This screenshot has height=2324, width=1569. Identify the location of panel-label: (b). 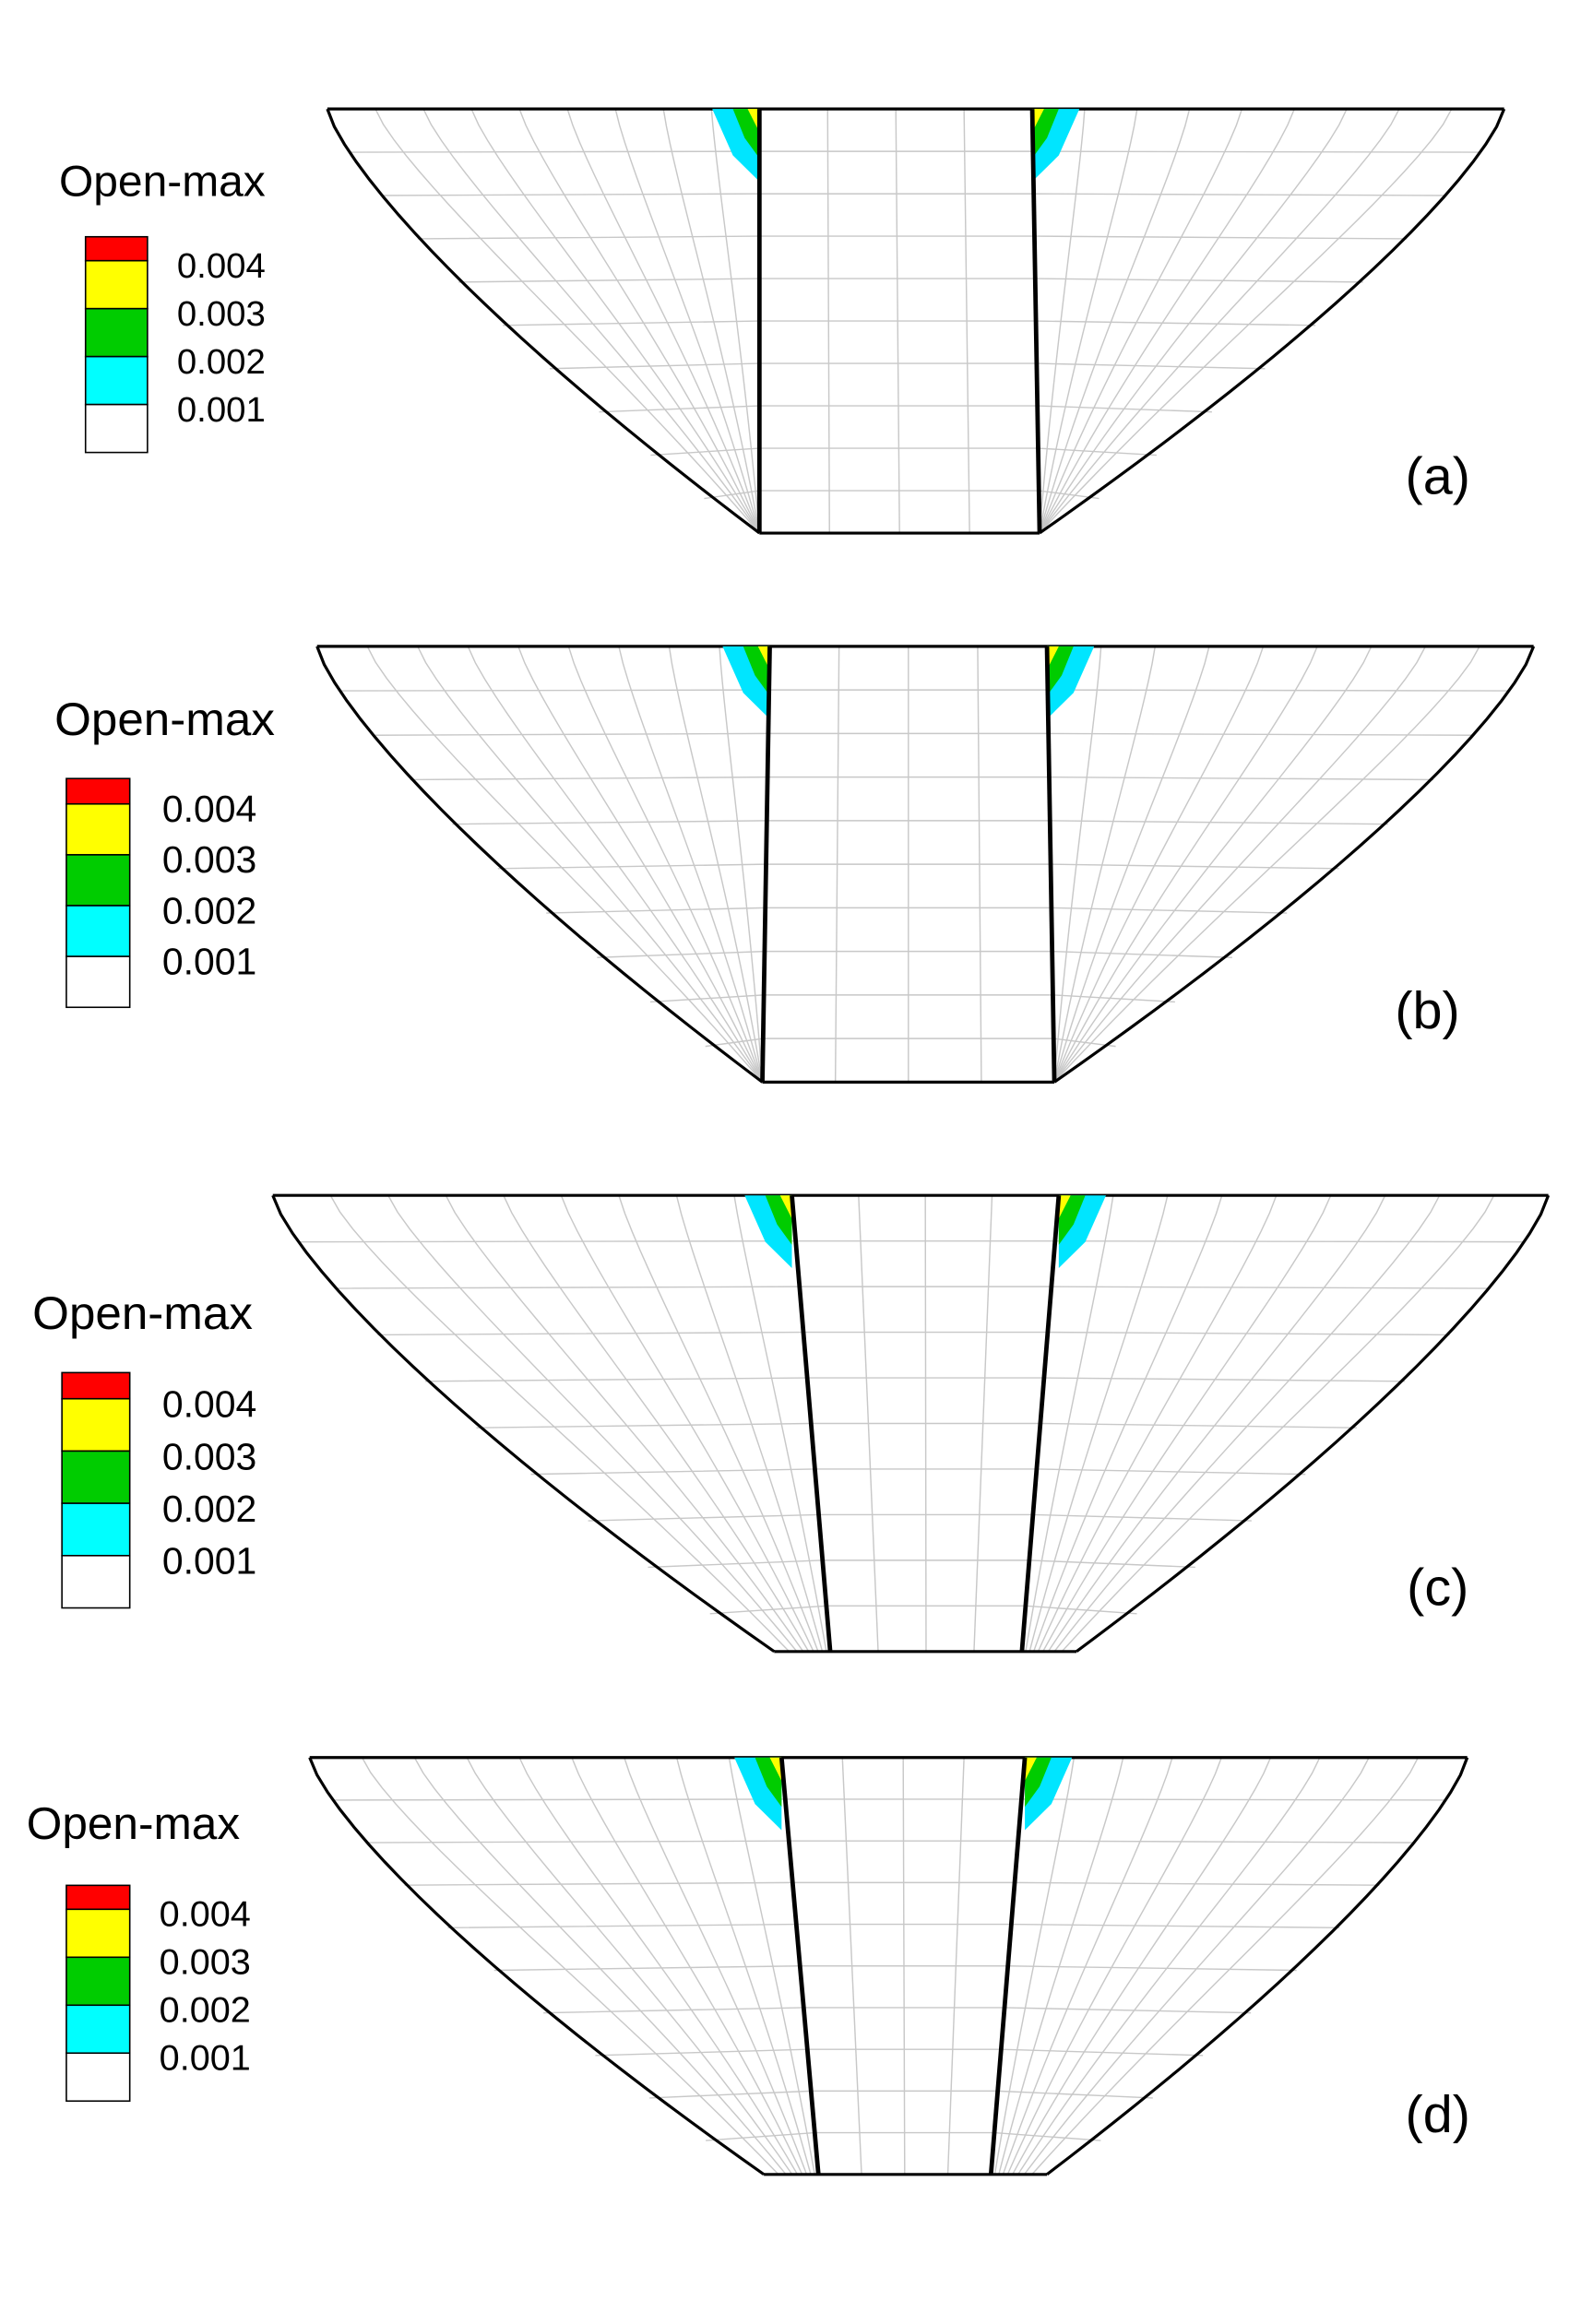
(1427, 1010).